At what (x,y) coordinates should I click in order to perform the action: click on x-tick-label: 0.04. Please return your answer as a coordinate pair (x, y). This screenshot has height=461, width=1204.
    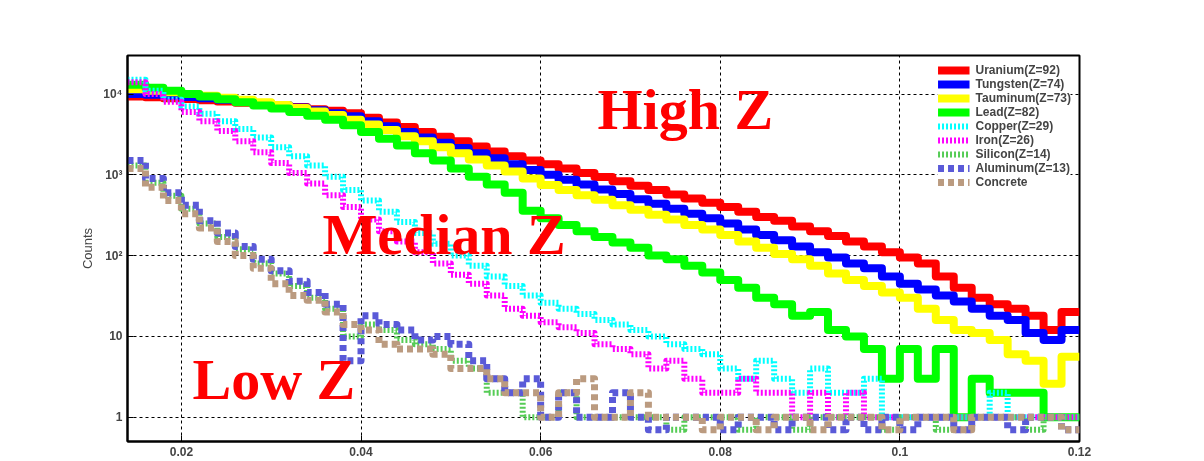
    Looking at the image, I should click on (361, 451).